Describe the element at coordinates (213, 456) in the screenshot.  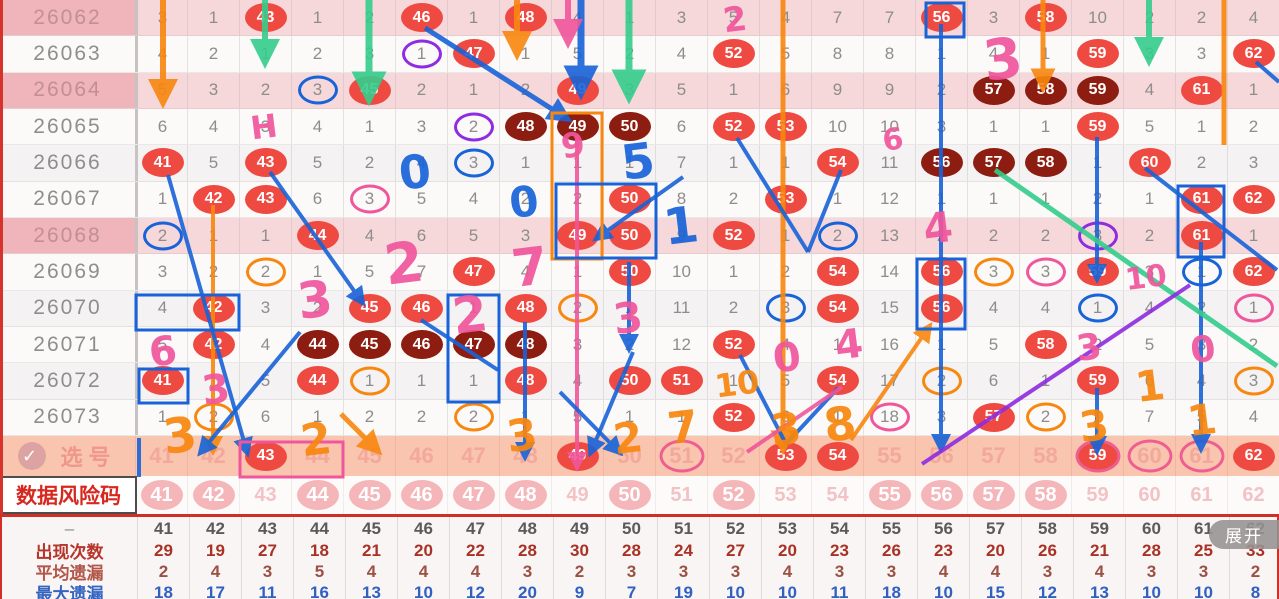
I see `select-number: 42` at that location.